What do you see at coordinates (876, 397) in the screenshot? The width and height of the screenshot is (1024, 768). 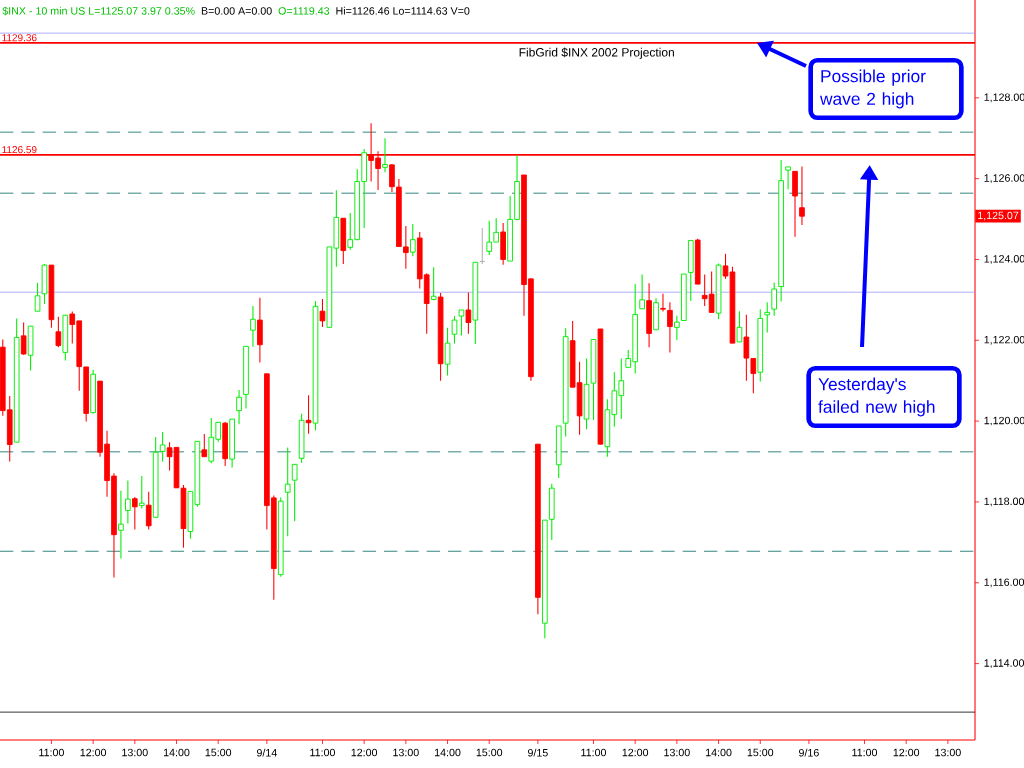 I see `annotation: Yesterday's failed new high` at bounding box center [876, 397].